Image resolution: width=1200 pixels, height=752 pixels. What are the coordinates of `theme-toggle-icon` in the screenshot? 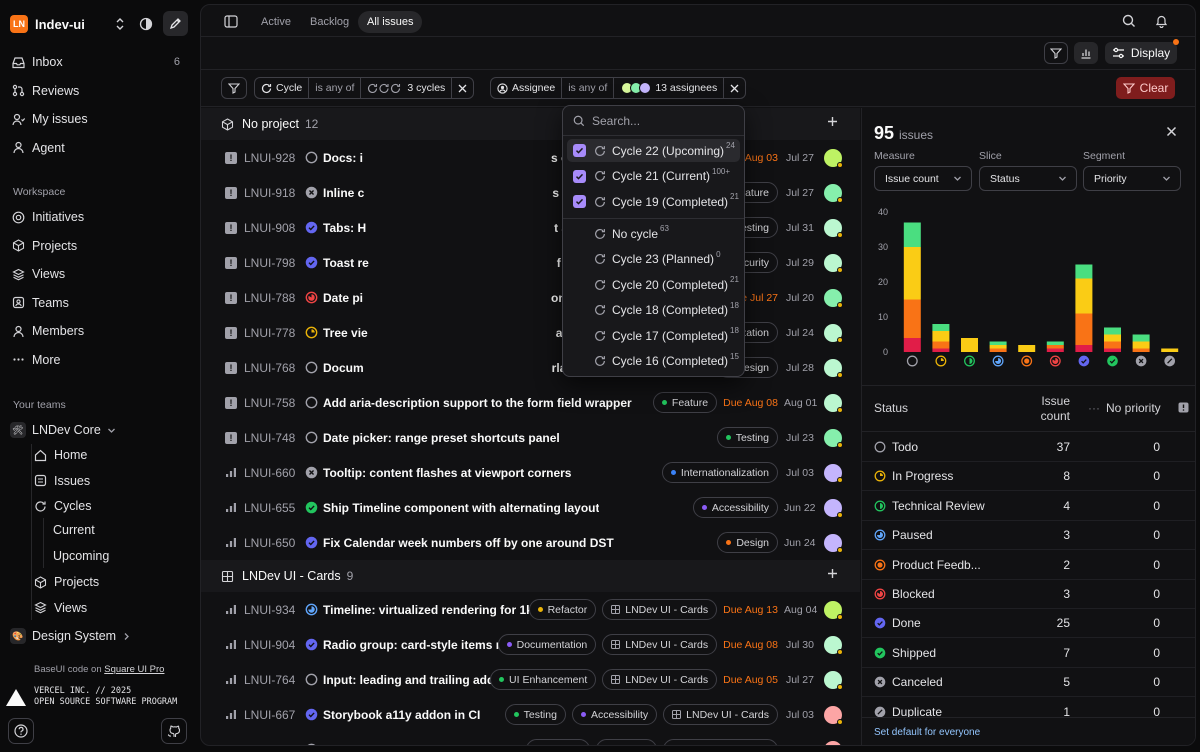 It's located at (146, 24).